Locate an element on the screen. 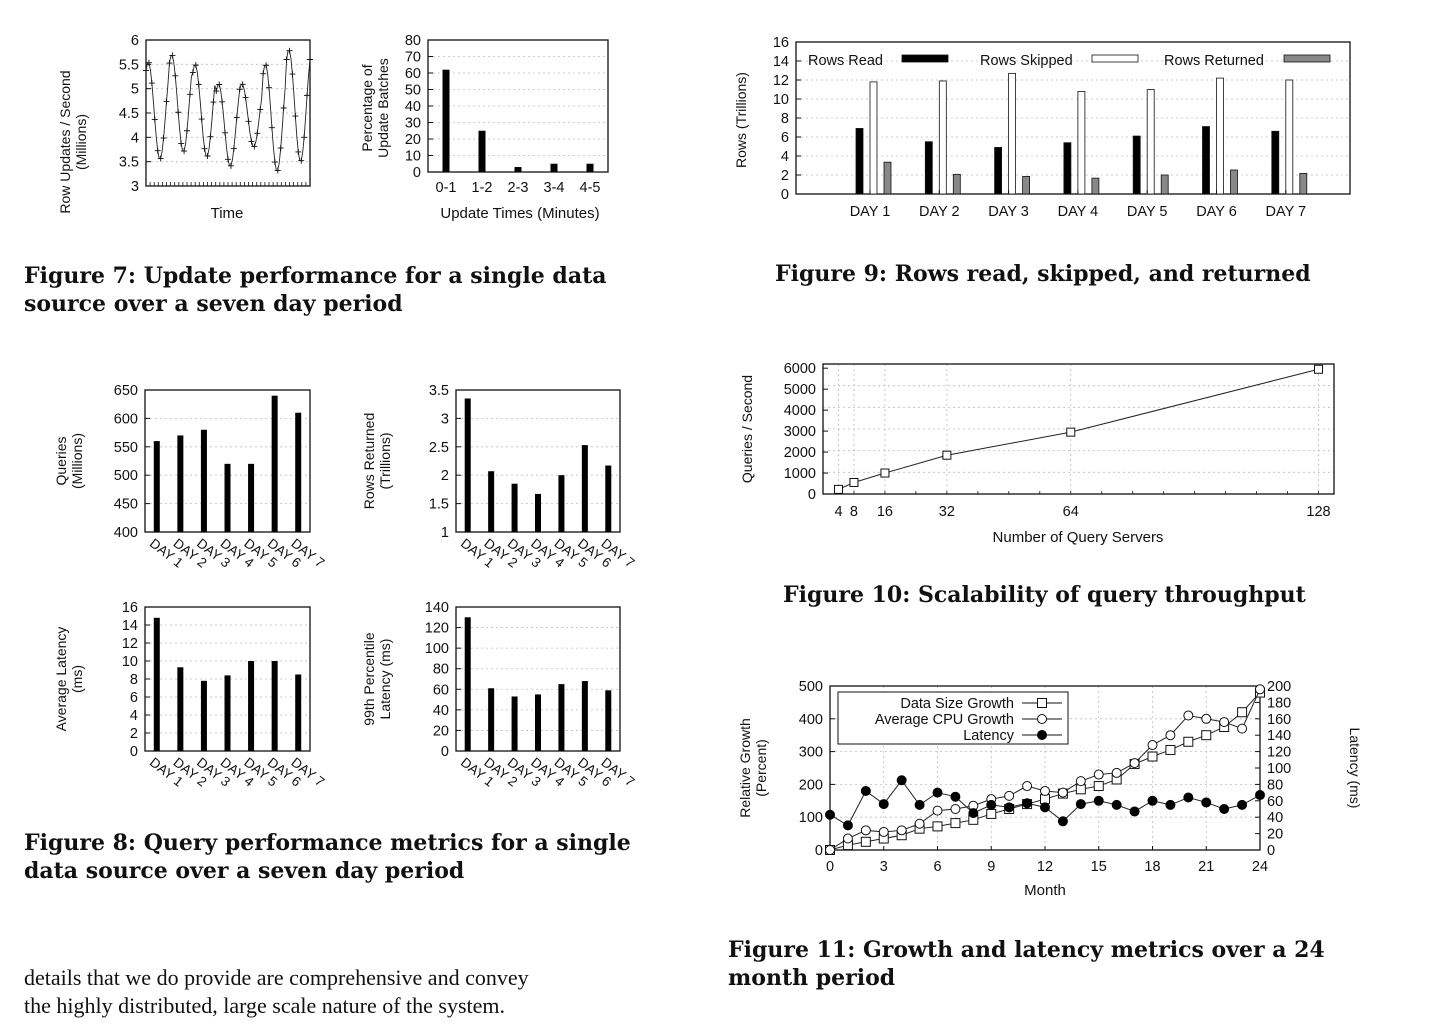 The image size is (1440, 1029). y-axis-label-line: Queries / Second is located at coordinates (747, 429).